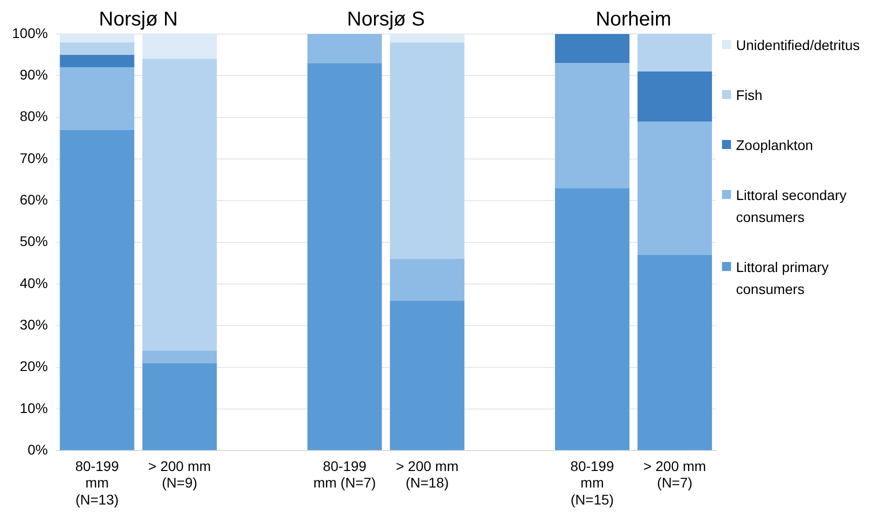 Image resolution: width=883 pixels, height=521 pixels. What do you see at coordinates (34, 116) in the screenshot?
I see `y-tick-label: 80%` at bounding box center [34, 116].